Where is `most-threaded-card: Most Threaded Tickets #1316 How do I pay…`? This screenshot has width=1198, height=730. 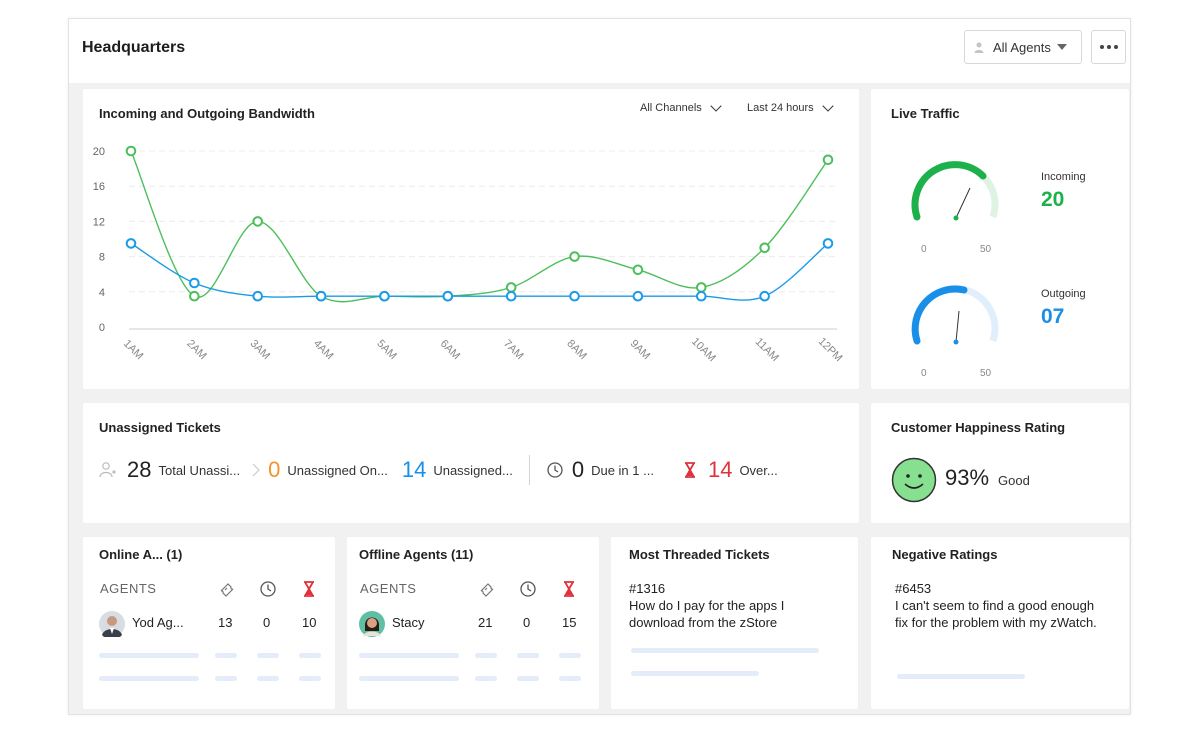 most-threaded-card: Most Threaded Tickets #1316 How do I pay… is located at coordinates (734, 623).